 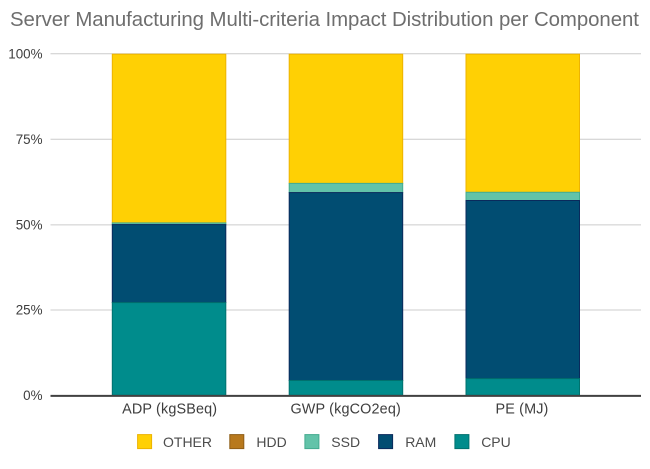 I want to click on svg-text: RAM, so click(x=420, y=442).